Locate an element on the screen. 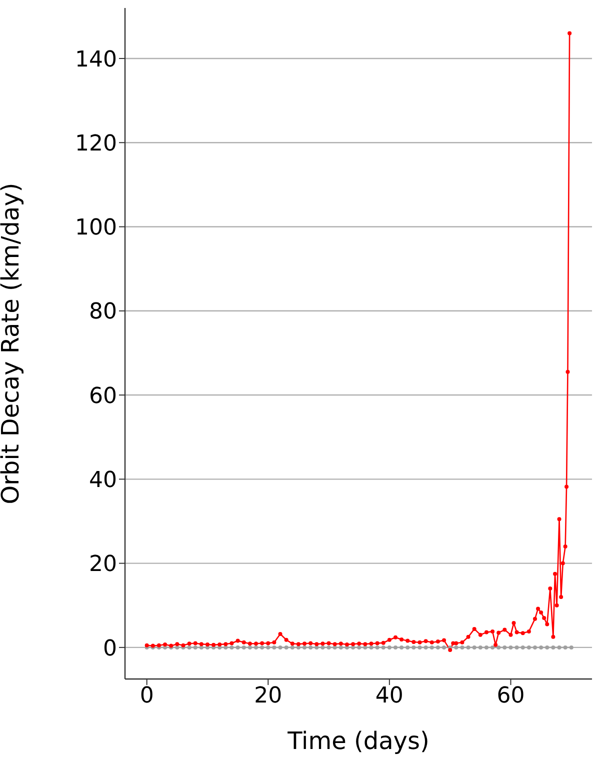  x-tick-label: 60 is located at coordinates (510, 696).